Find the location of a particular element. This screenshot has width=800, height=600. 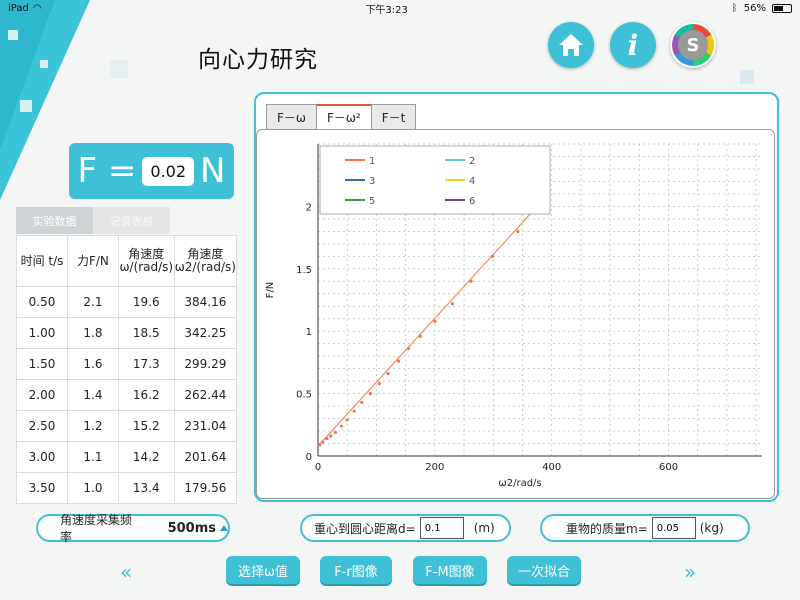

y-tick-label: 1.5 is located at coordinates (304, 270).